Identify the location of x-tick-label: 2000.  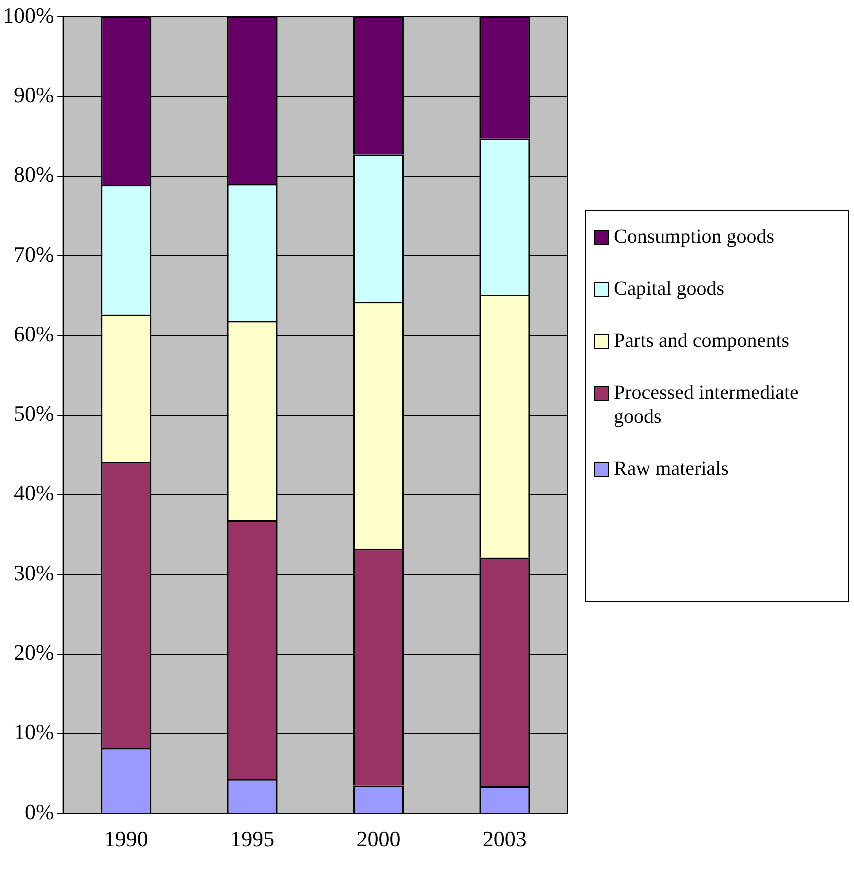
(378, 839).